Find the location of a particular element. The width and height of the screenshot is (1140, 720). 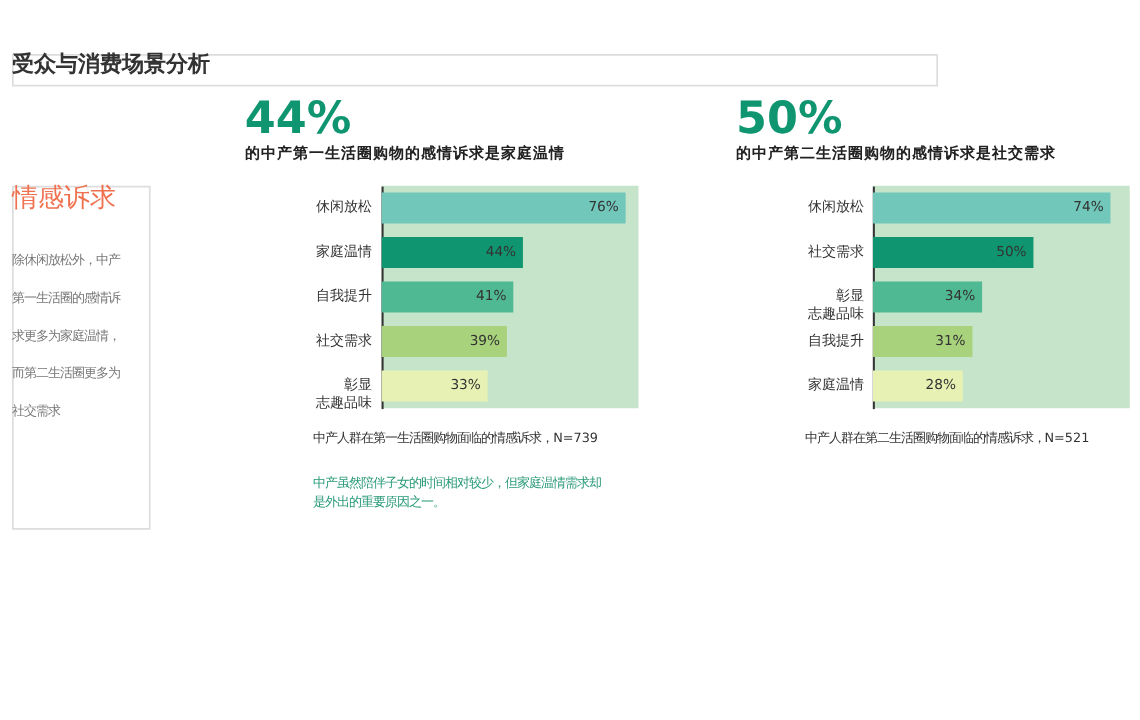

text: 情感诉求 is located at coordinates (62, 199).